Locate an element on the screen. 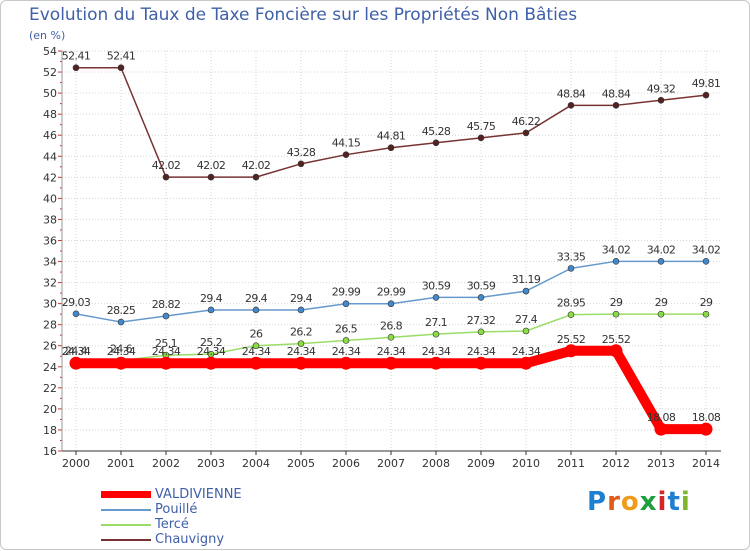  data-label: 27.4 is located at coordinates (526, 319).